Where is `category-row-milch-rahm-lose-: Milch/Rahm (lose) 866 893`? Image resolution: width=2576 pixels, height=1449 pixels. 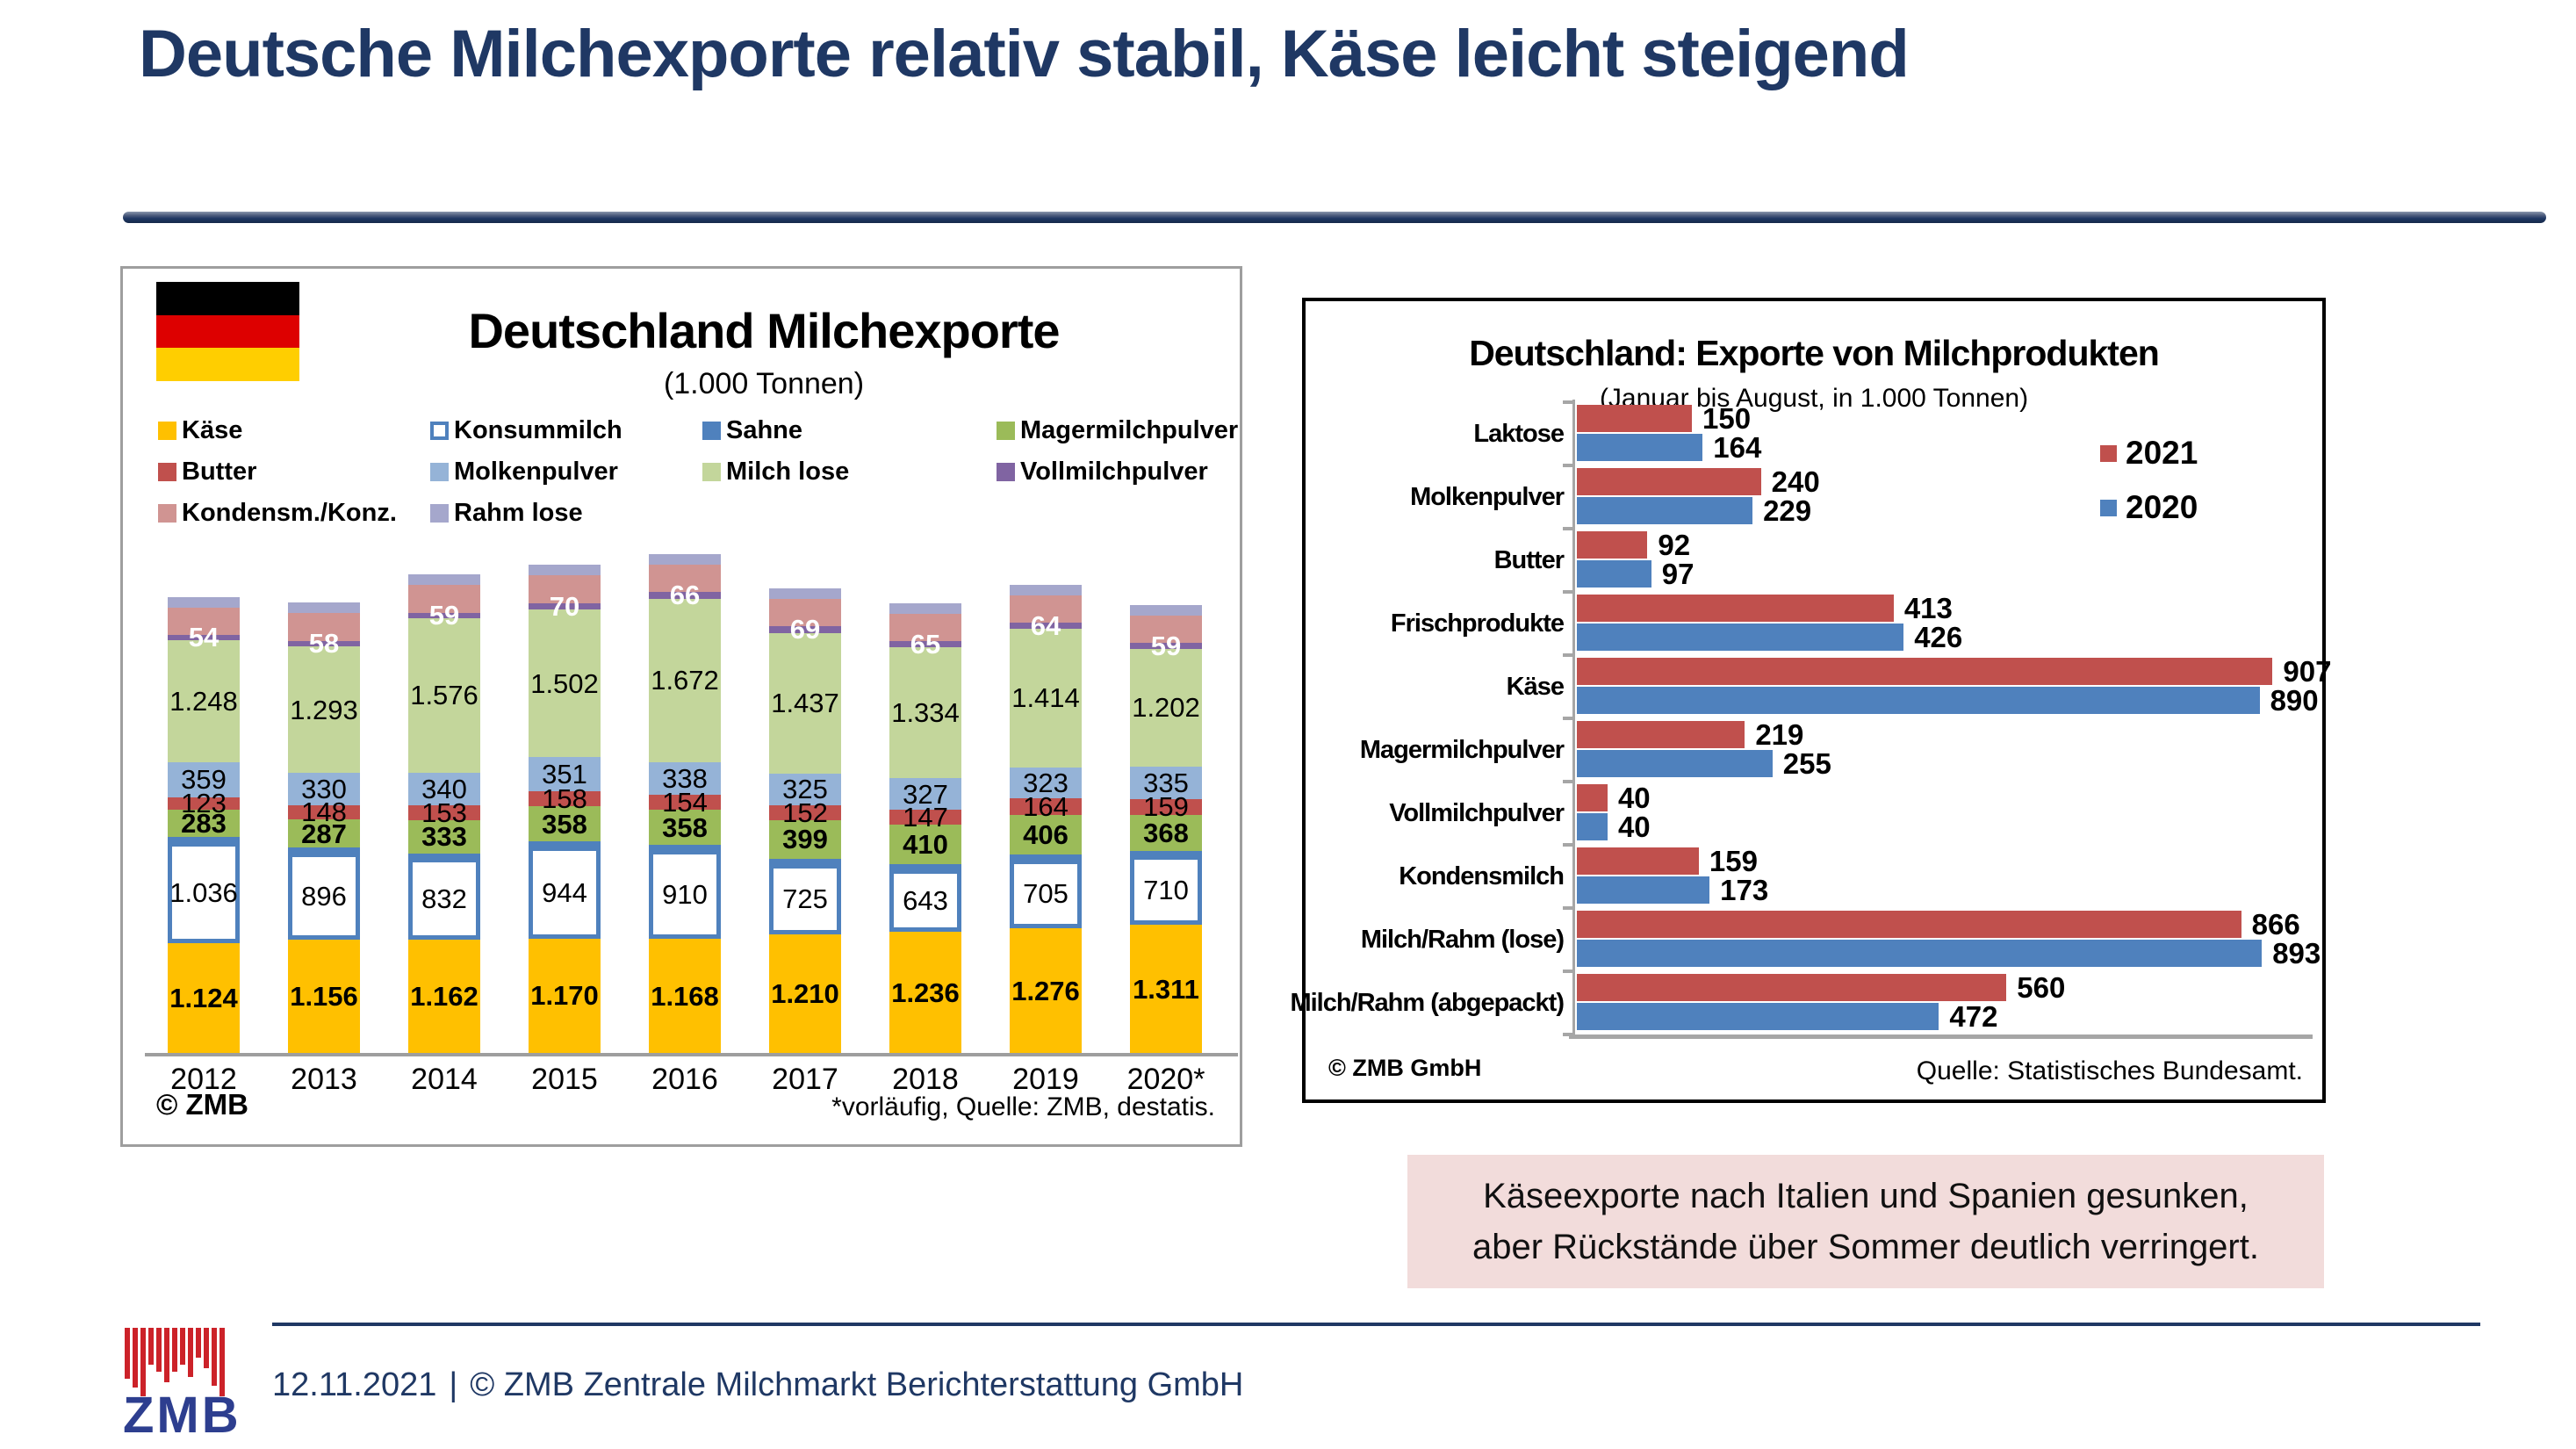 category-row-milch-rahm-lose-: Milch/Rahm (lose) 866 893 is located at coordinates (1814, 940).